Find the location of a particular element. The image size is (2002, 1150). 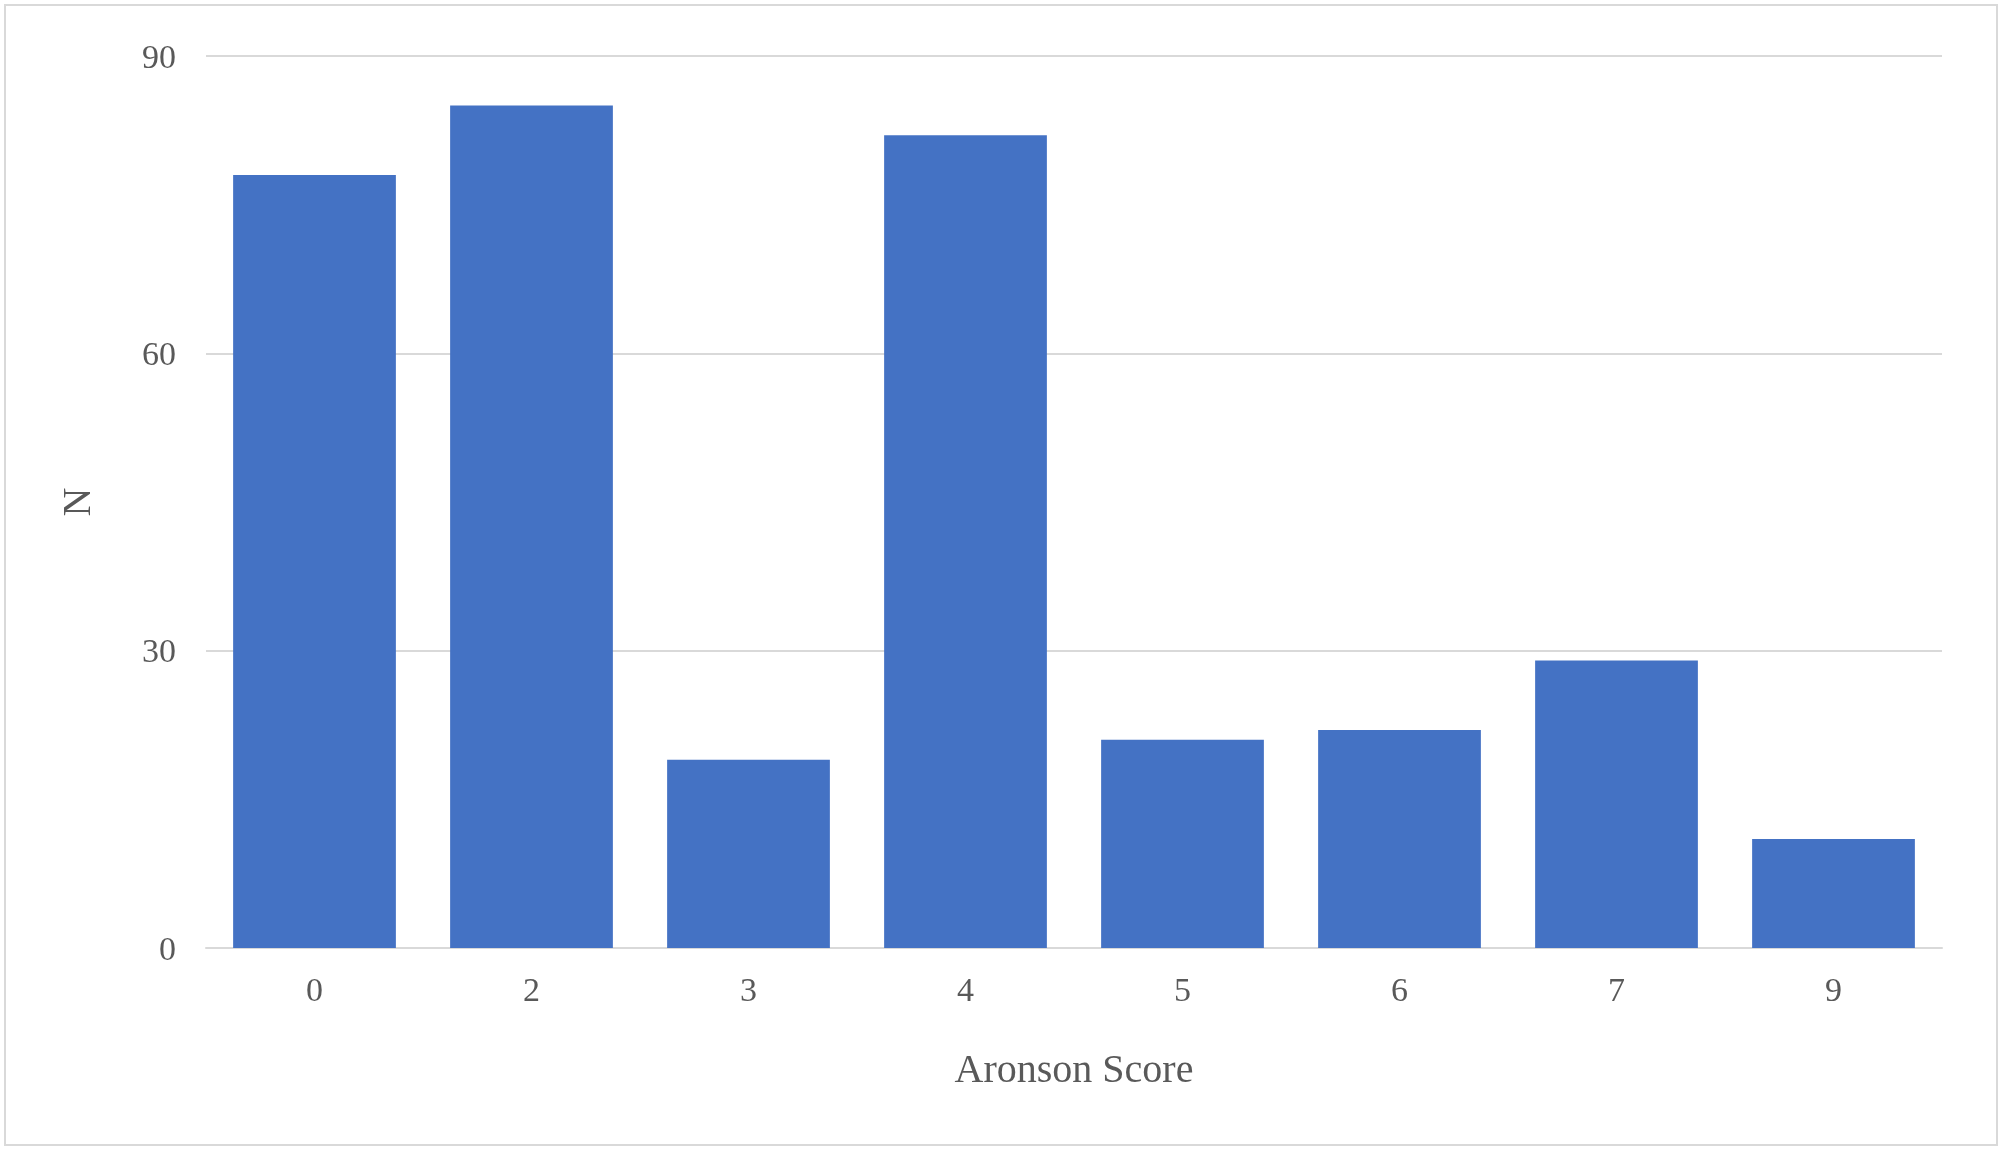

x-tick-label: 9 is located at coordinates (1833, 989).